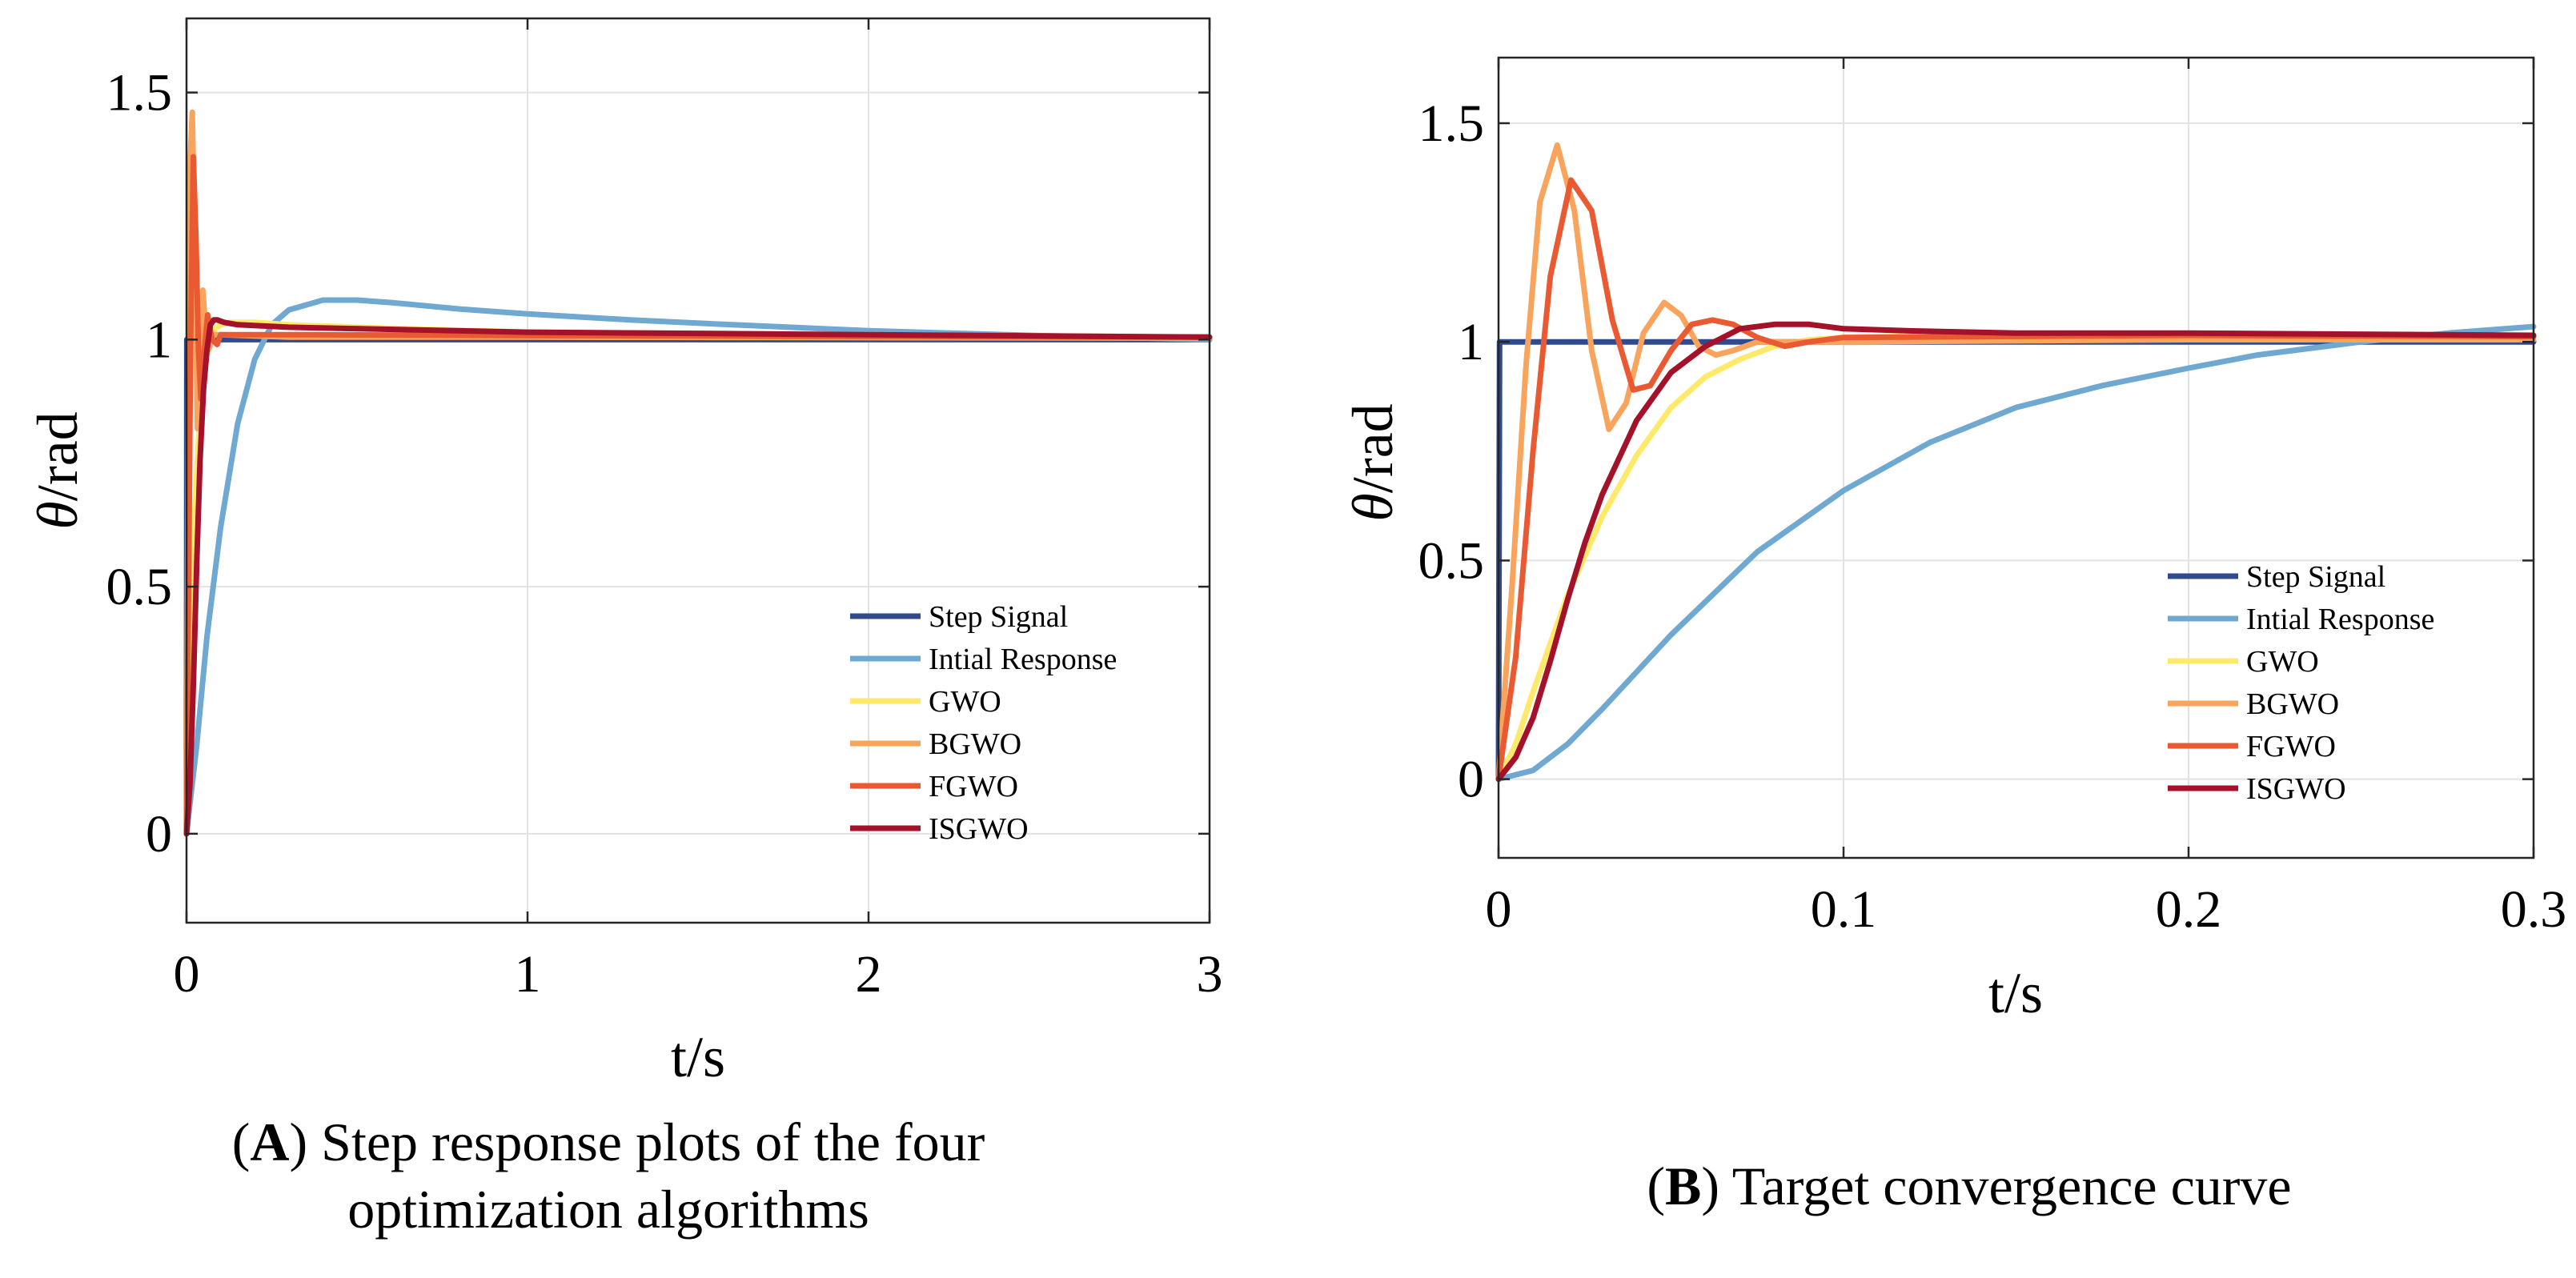 Image resolution: width=2576 pixels, height=1278 pixels. I want to click on x-tick-label: 2, so click(869, 974).